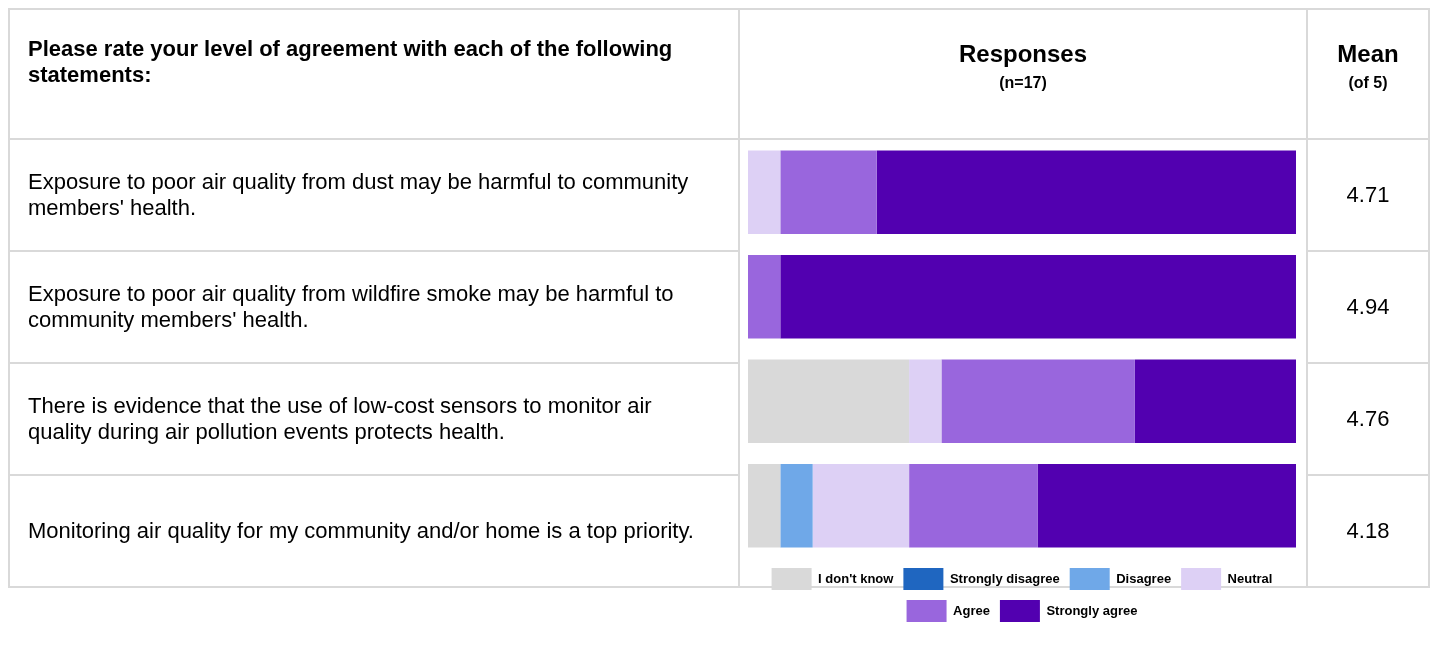 This screenshot has width=1447, height=667. I want to click on legend-label: Disagree, so click(1144, 578).